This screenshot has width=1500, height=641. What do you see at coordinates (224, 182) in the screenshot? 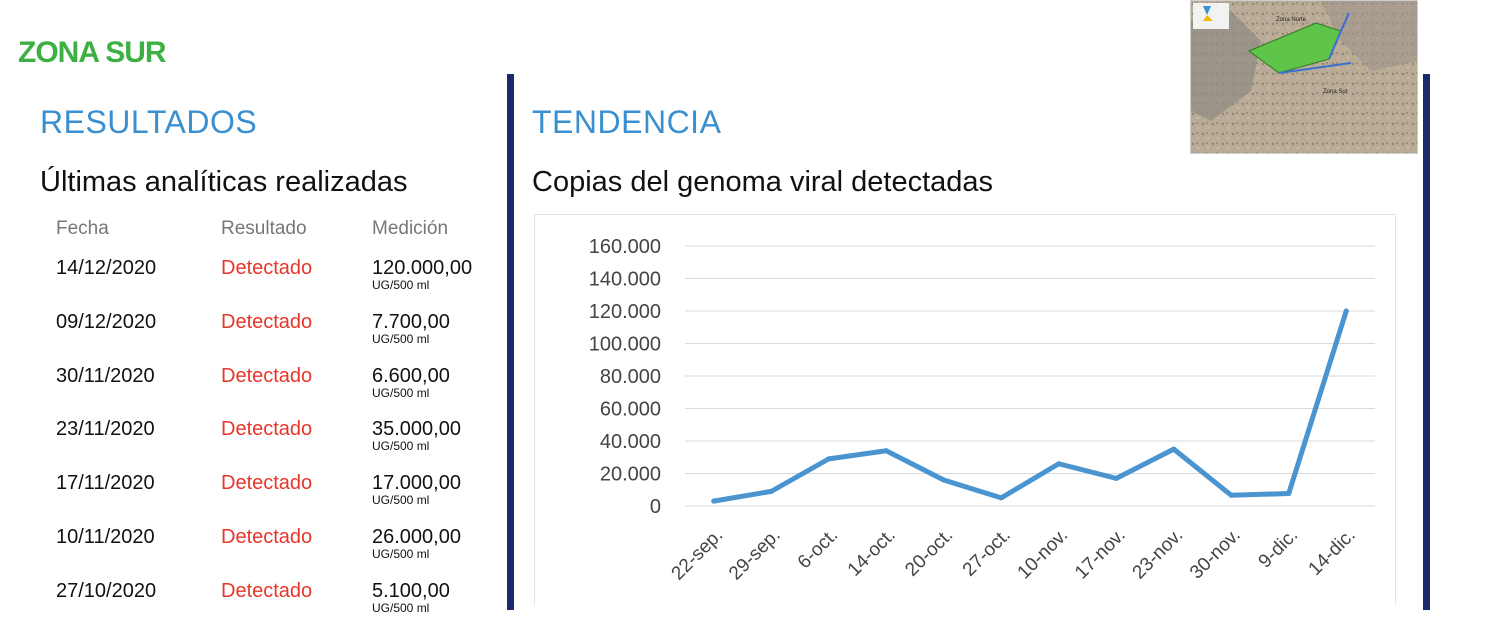
I see `results-subtitle: Últimas analíticas realizadas` at bounding box center [224, 182].